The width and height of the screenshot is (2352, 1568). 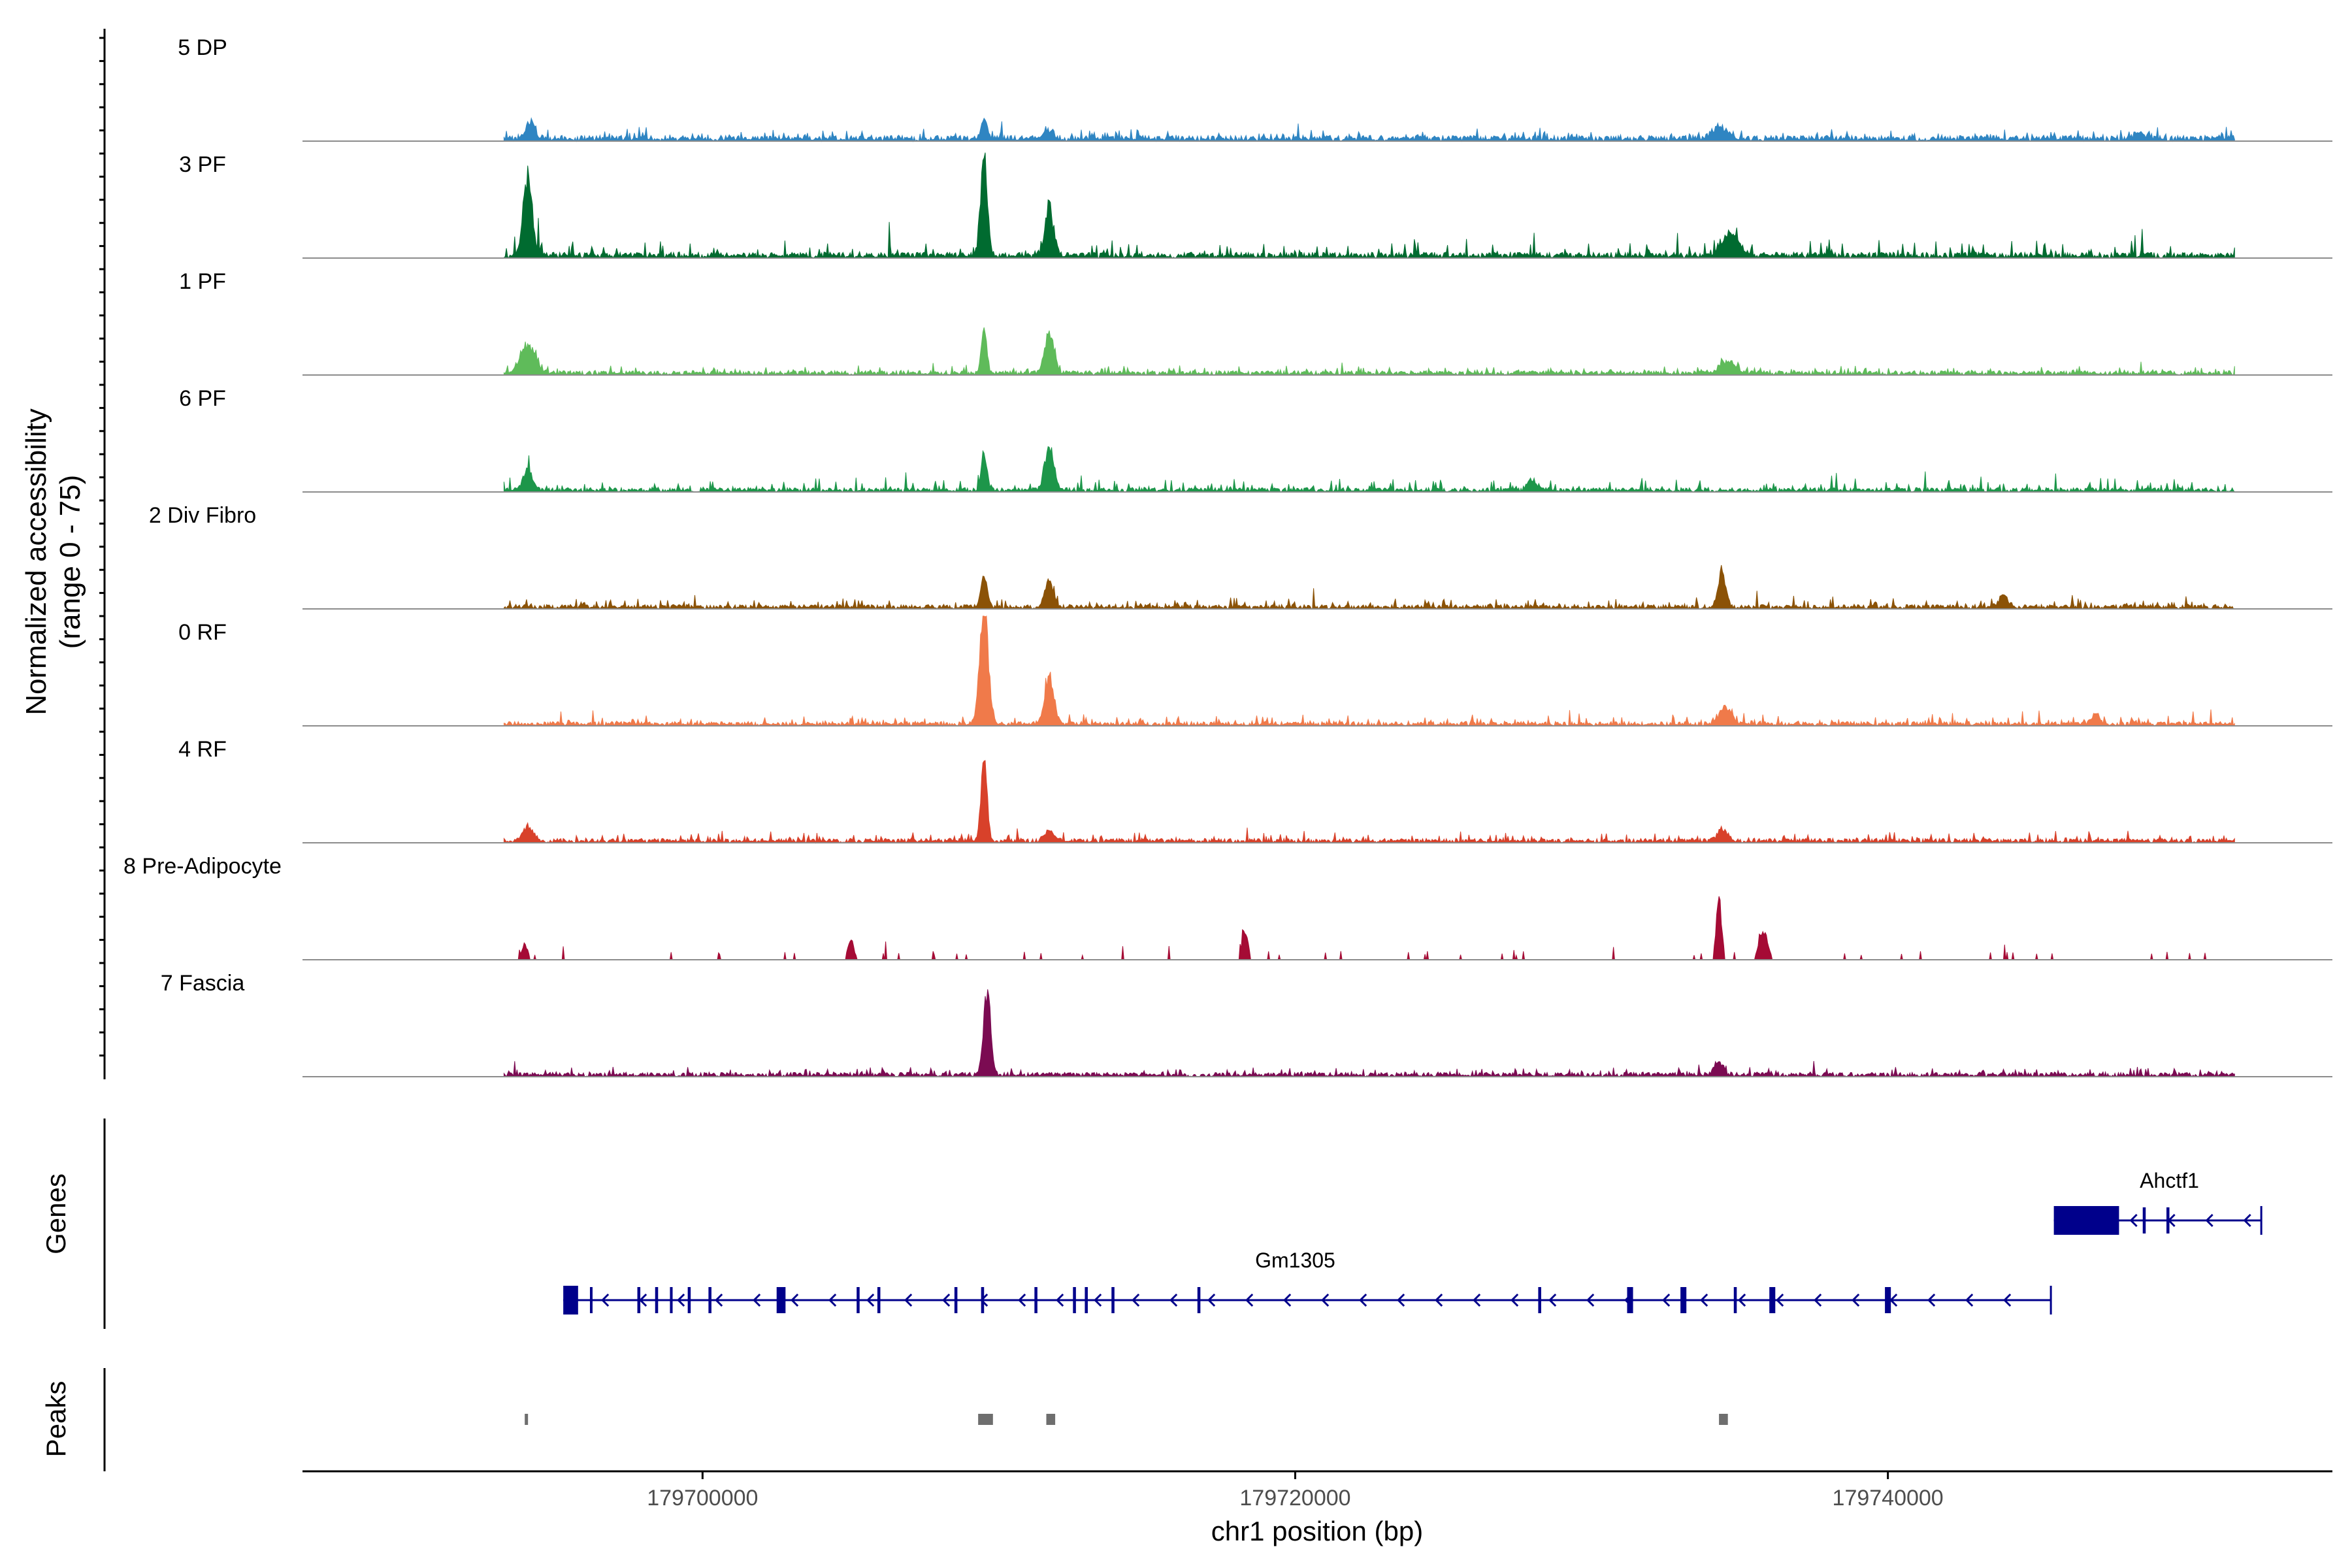 I want to click on track-4: 2 Div Fibro, so click(x=1240, y=556).